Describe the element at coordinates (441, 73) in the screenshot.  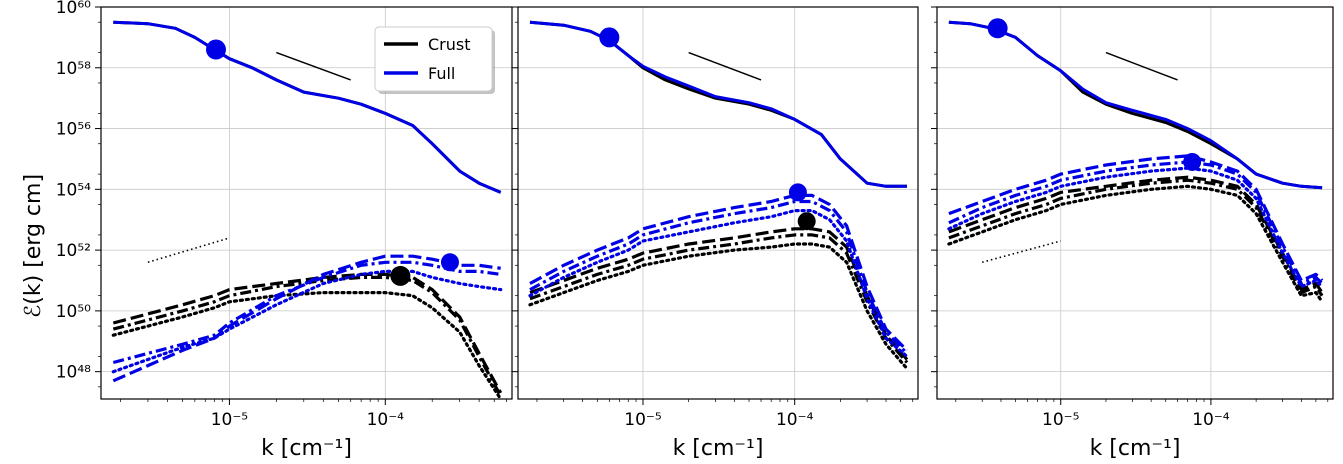
I see `legend-label: Full` at that location.